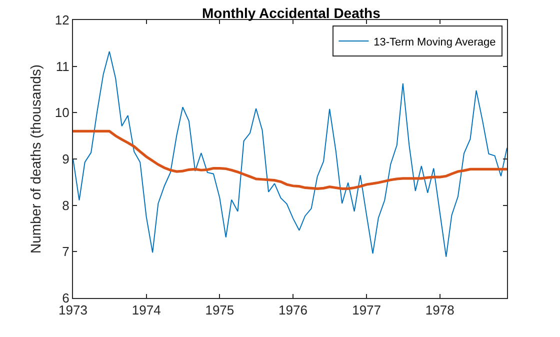 The width and height of the screenshot is (560, 337). I want to click on x-tick-label: 1975, so click(219, 310).